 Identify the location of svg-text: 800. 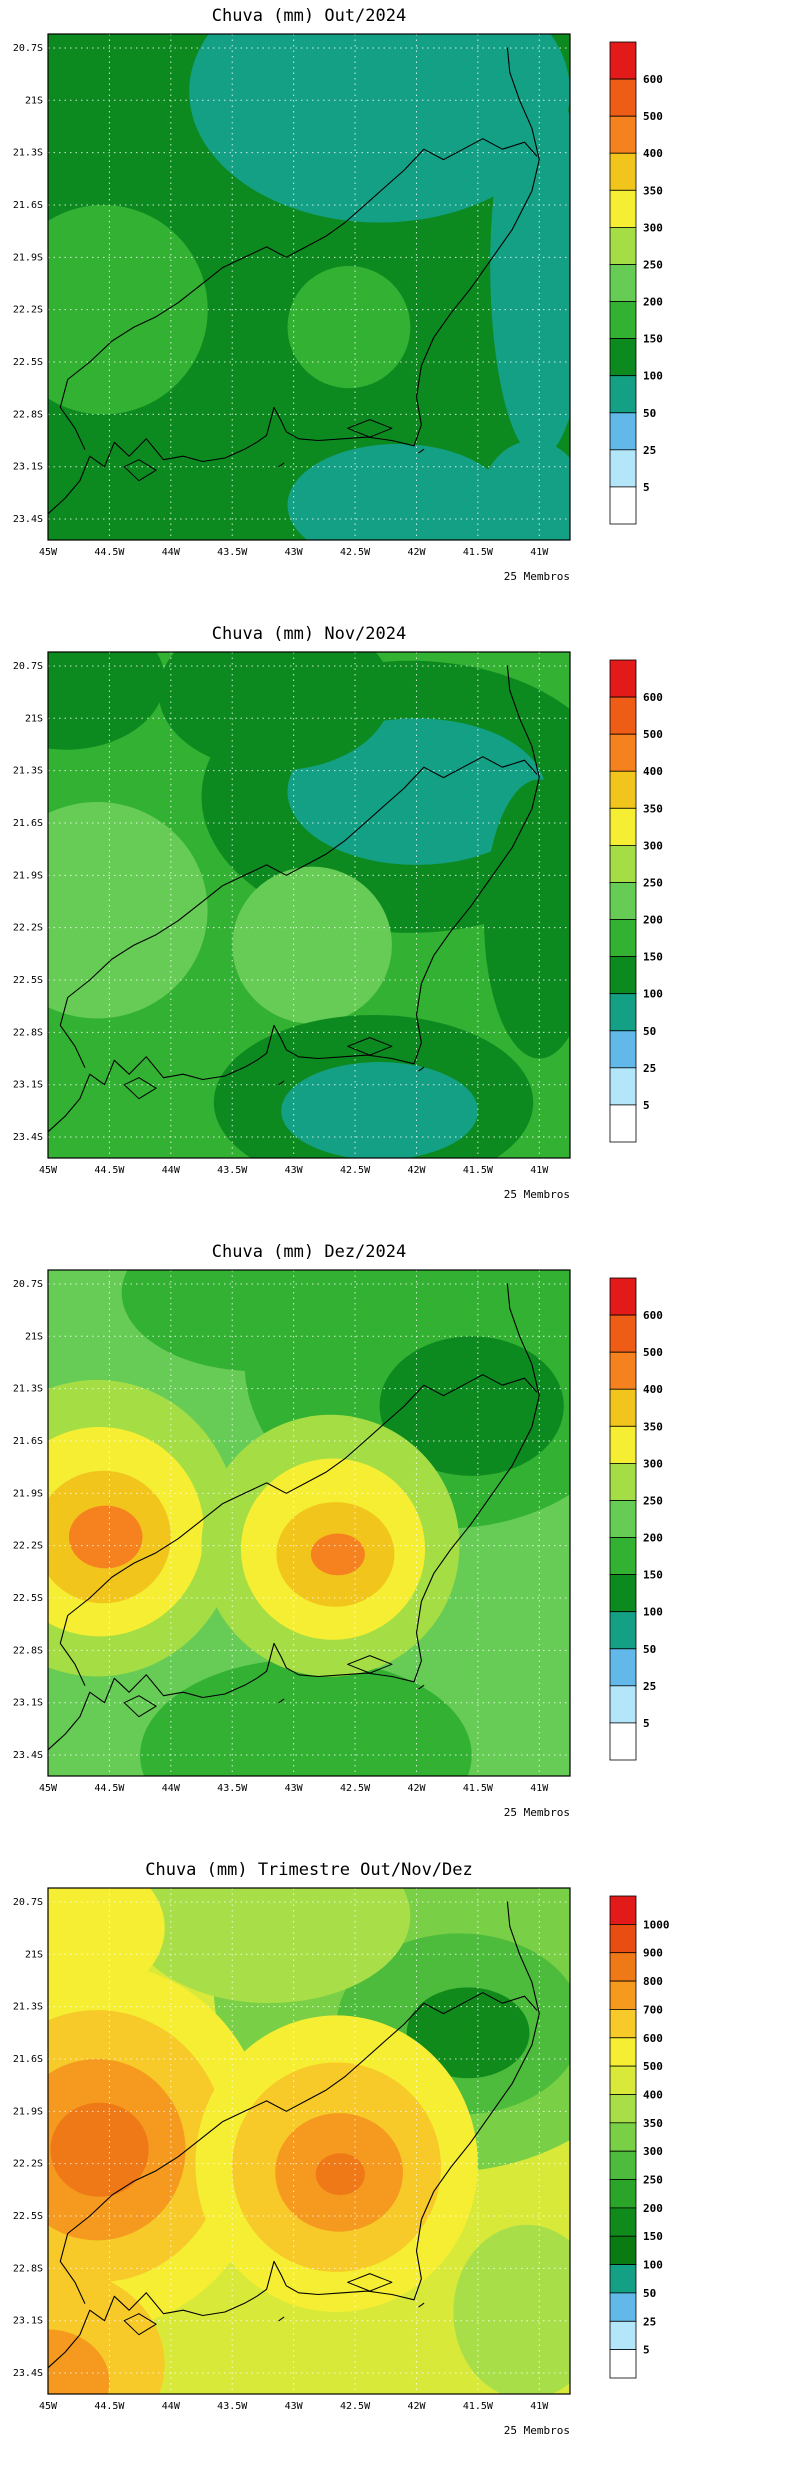
(653, 1981).